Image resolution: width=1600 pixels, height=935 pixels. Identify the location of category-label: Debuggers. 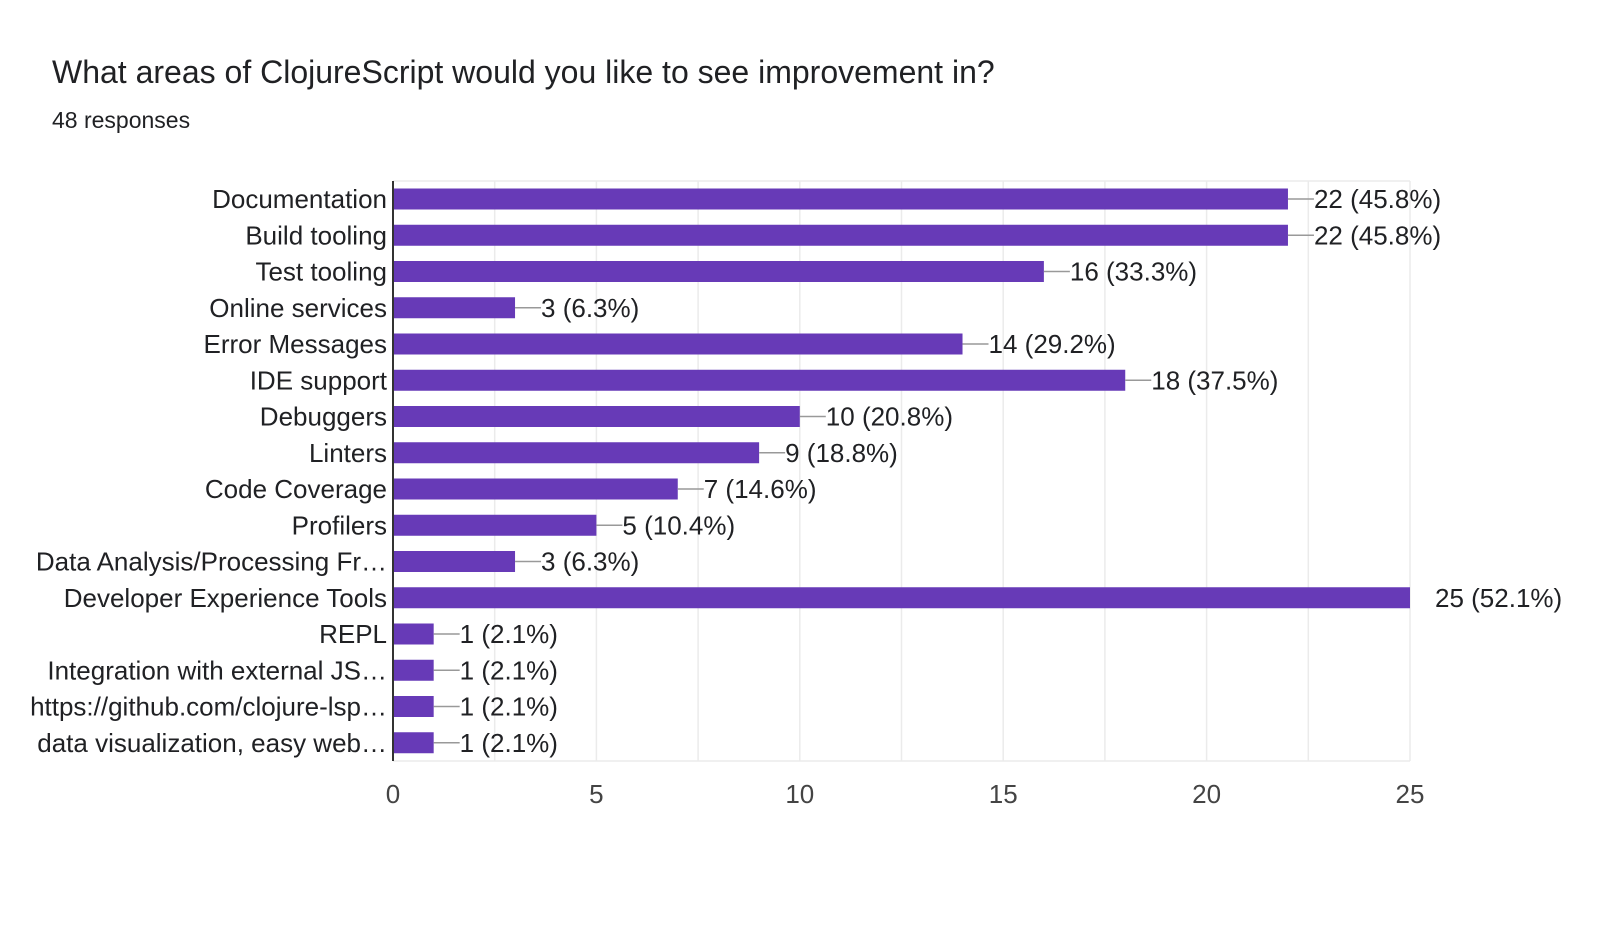
(323, 417).